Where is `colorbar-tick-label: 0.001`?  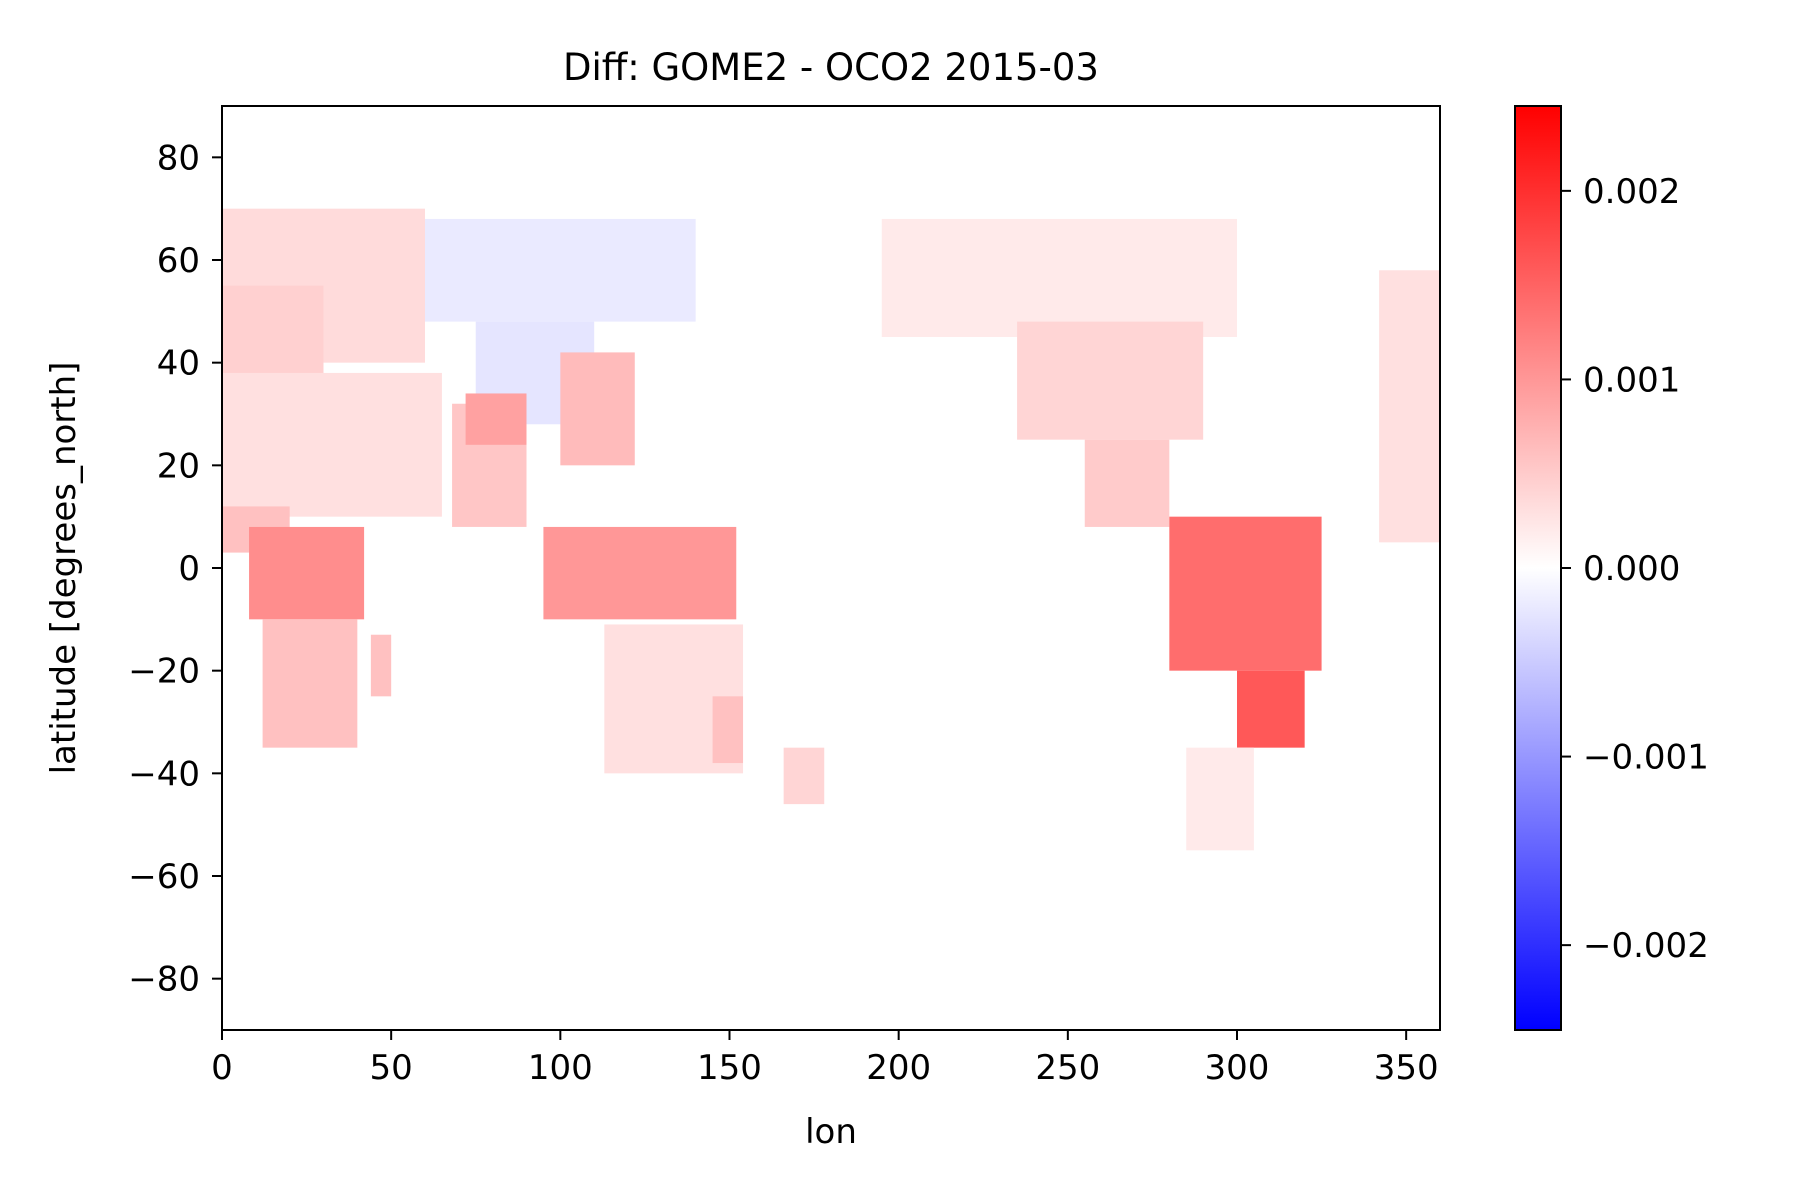 colorbar-tick-label: 0.001 is located at coordinates (1631, 380).